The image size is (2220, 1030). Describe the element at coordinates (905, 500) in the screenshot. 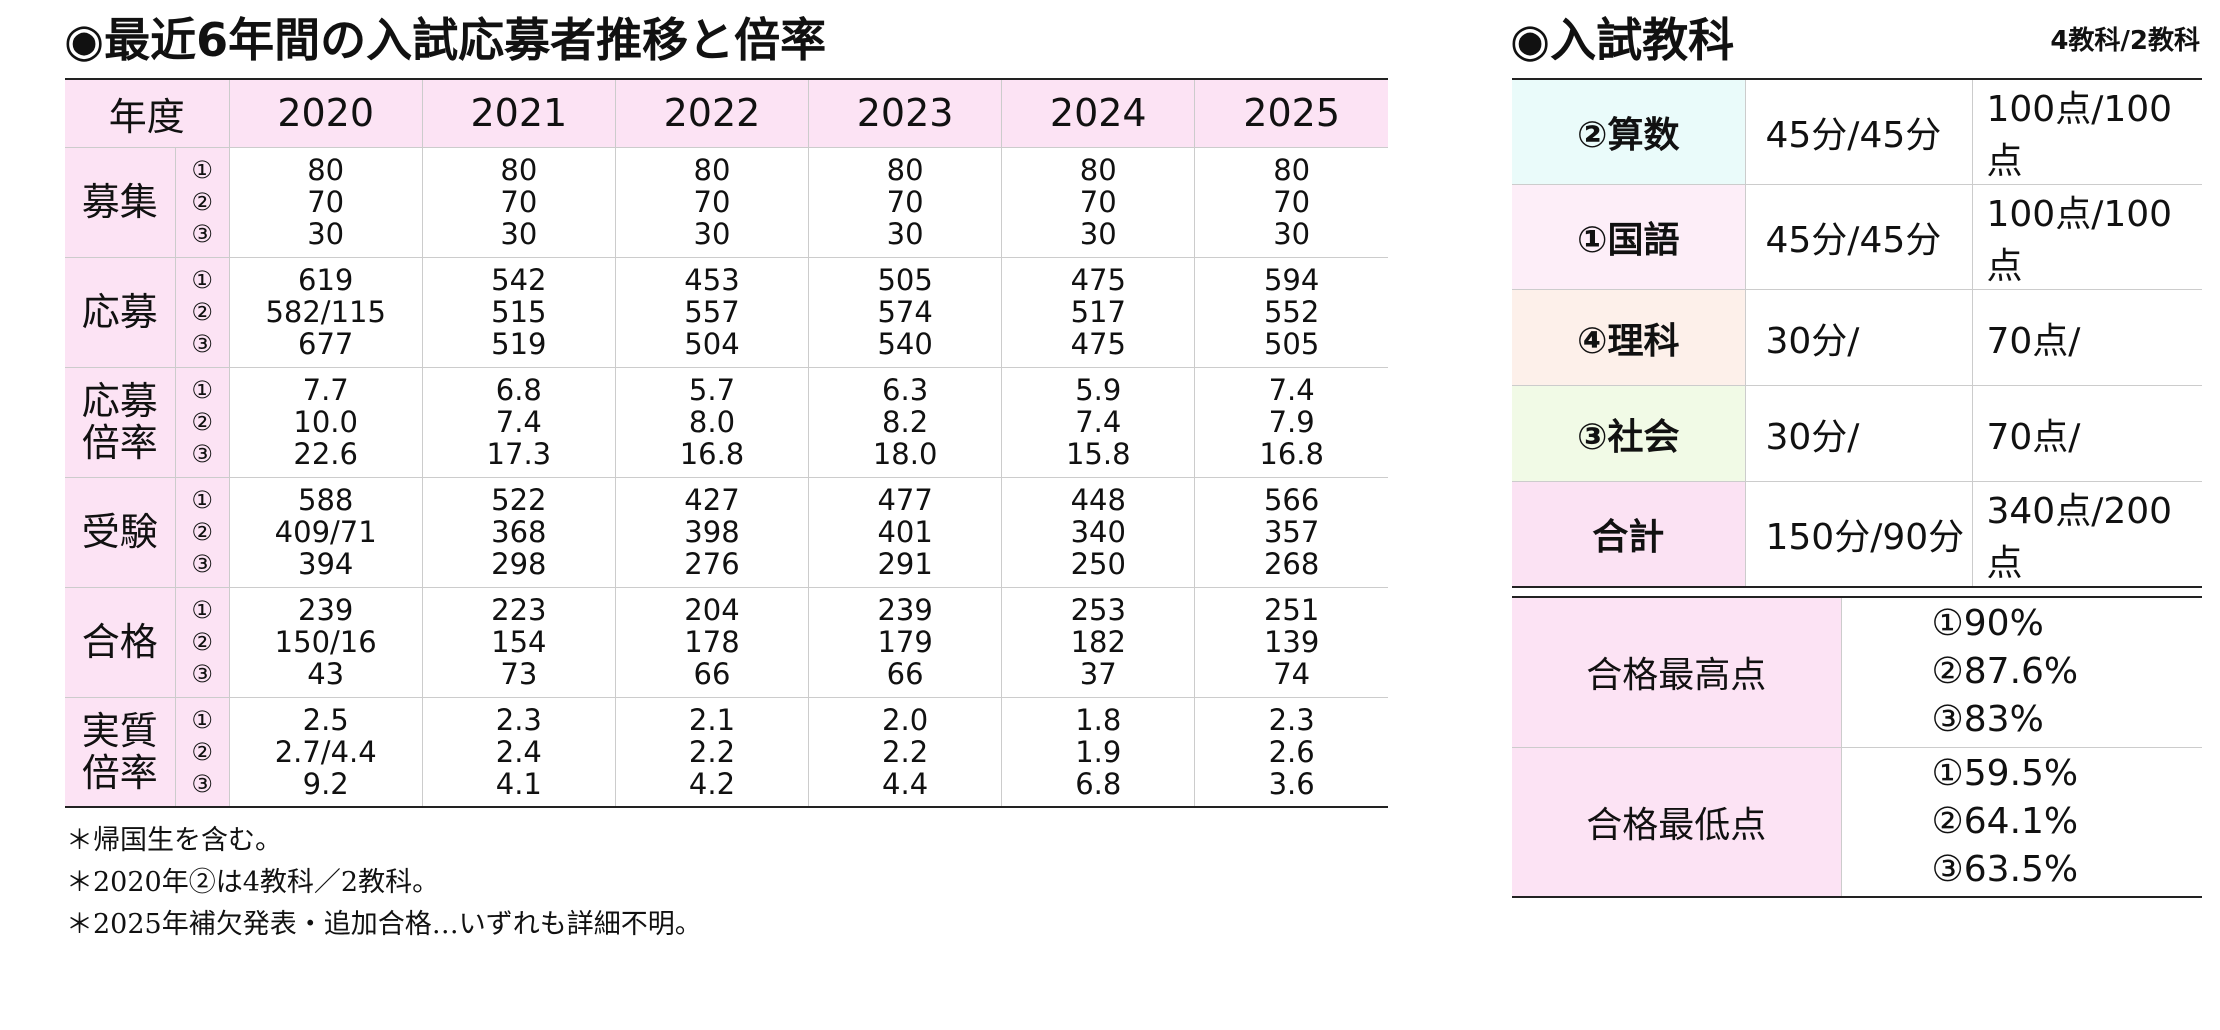

I see `cell-line: 477` at that location.